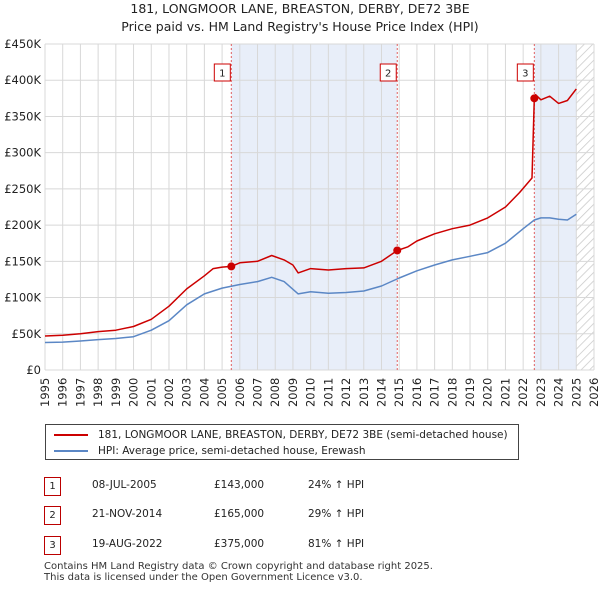 The height and width of the screenshot is (590, 600). What do you see at coordinates (22, 153) in the screenshot?
I see `y-tick-label: £300K` at bounding box center [22, 153].